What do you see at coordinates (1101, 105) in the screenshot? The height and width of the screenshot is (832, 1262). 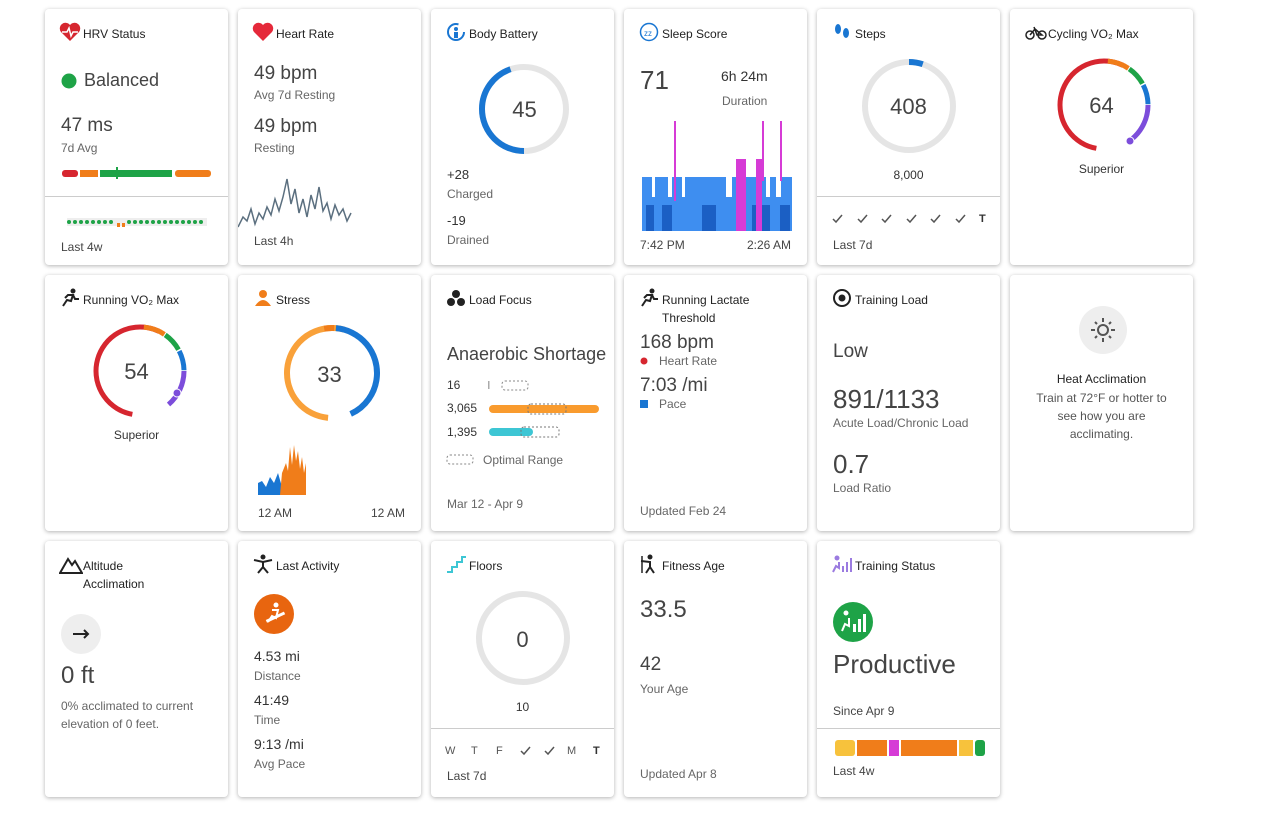 I see `value: 64` at bounding box center [1101, 105].